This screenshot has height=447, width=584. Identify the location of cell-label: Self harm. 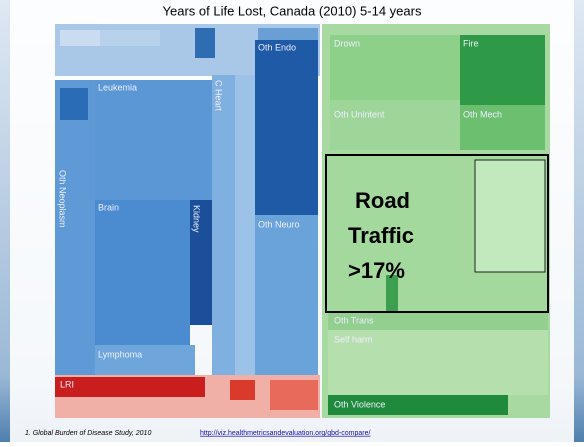
(353, 339).